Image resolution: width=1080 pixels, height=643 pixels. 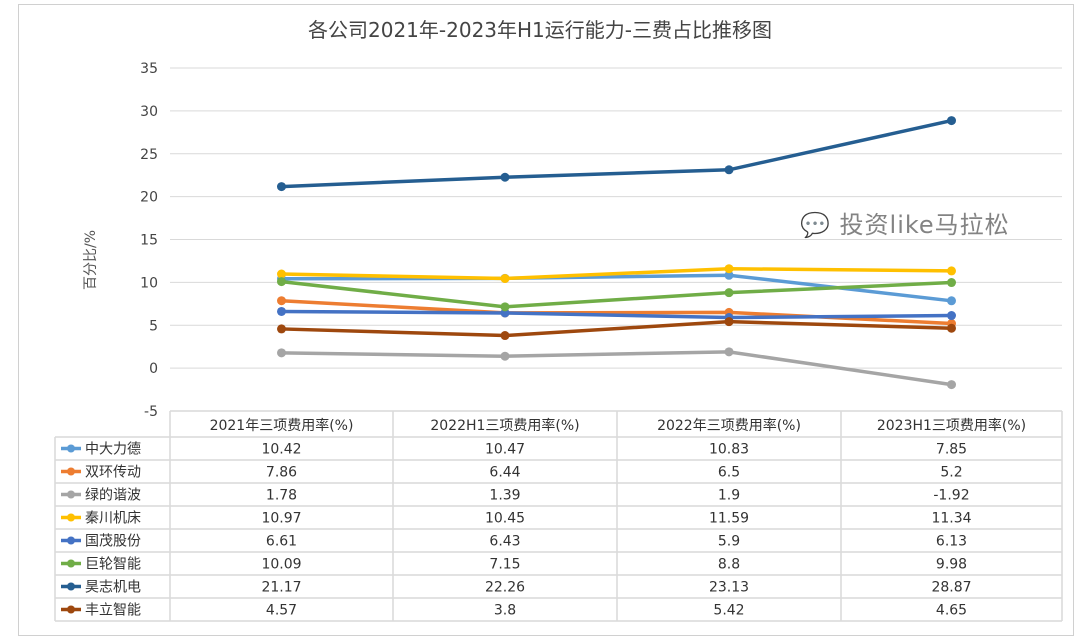 What do you see at coordinates (504, 542) in the screenshot?
I see `table-cell: 6.43` at bounding box center [504, 542].